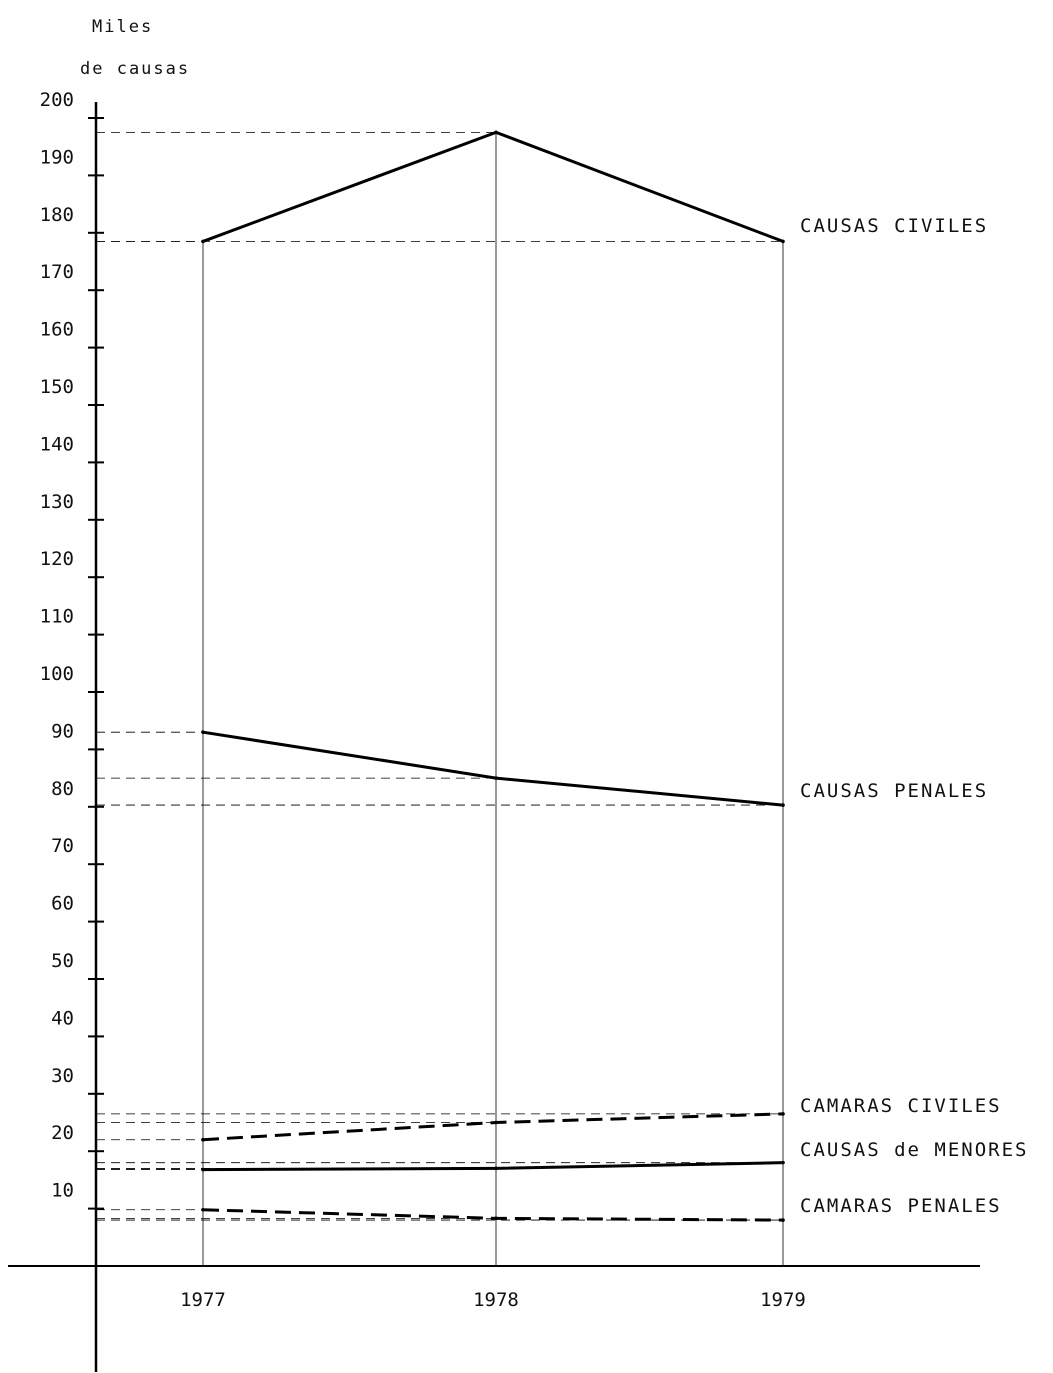 This screenshot has height=1373, width=1053. What do you see at coordinates (914, 1150) in the screenshot?
I see `series-label: CAUSAS de MENORES` at bounding box center [914, 1150].